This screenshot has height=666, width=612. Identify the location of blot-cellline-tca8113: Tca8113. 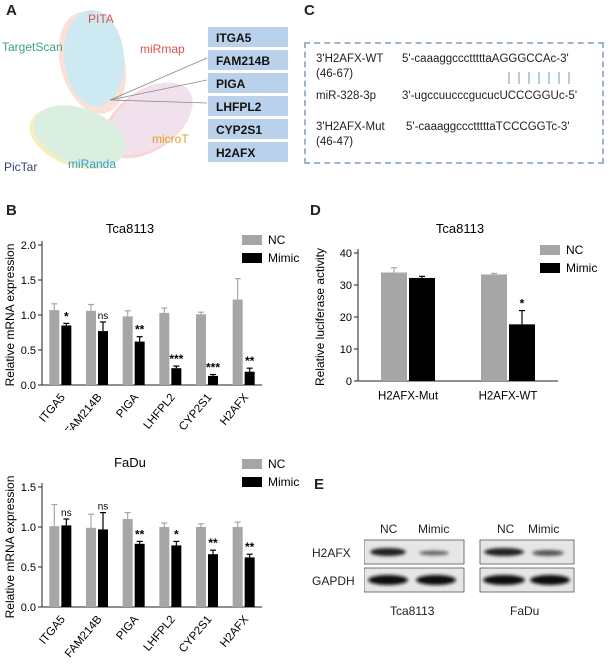
(412, 611).